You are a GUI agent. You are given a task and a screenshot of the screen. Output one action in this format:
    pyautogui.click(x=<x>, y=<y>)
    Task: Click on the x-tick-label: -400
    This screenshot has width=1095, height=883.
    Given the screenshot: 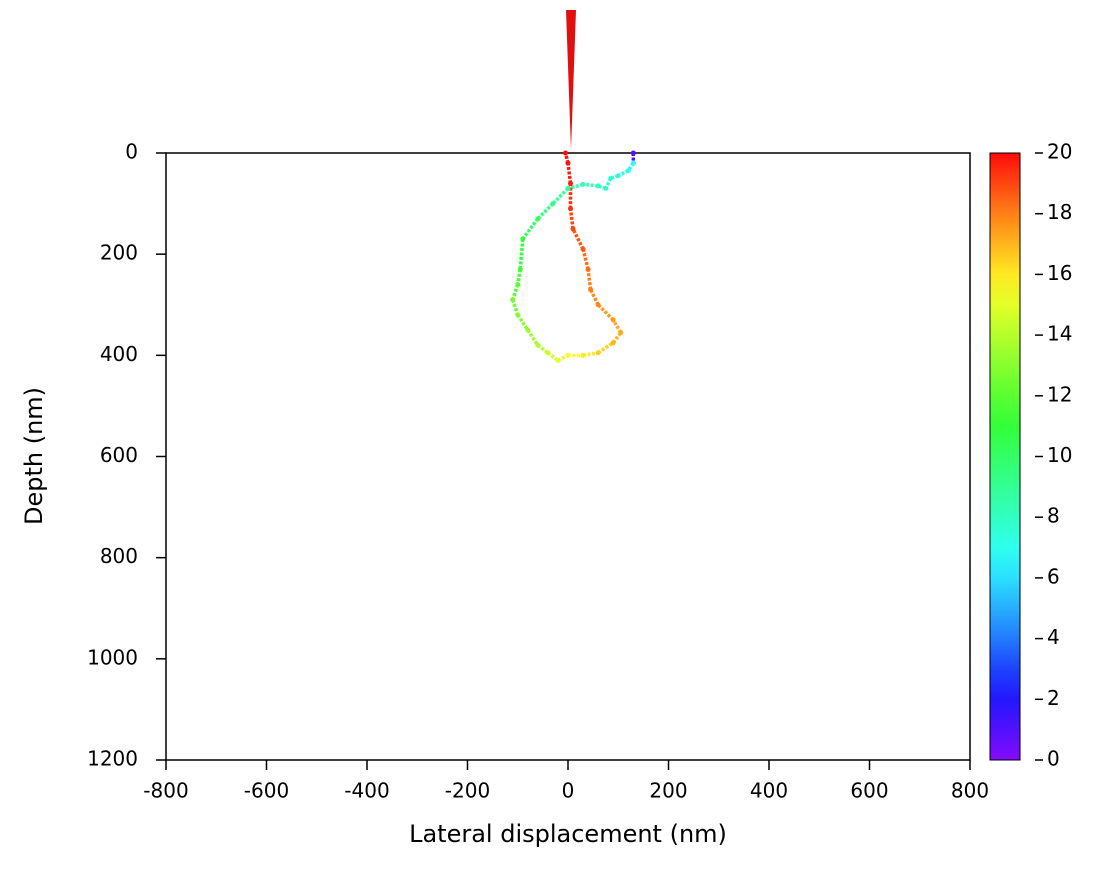 What is the action you would take?
    pyautogui.click(x=366, y=791)
    